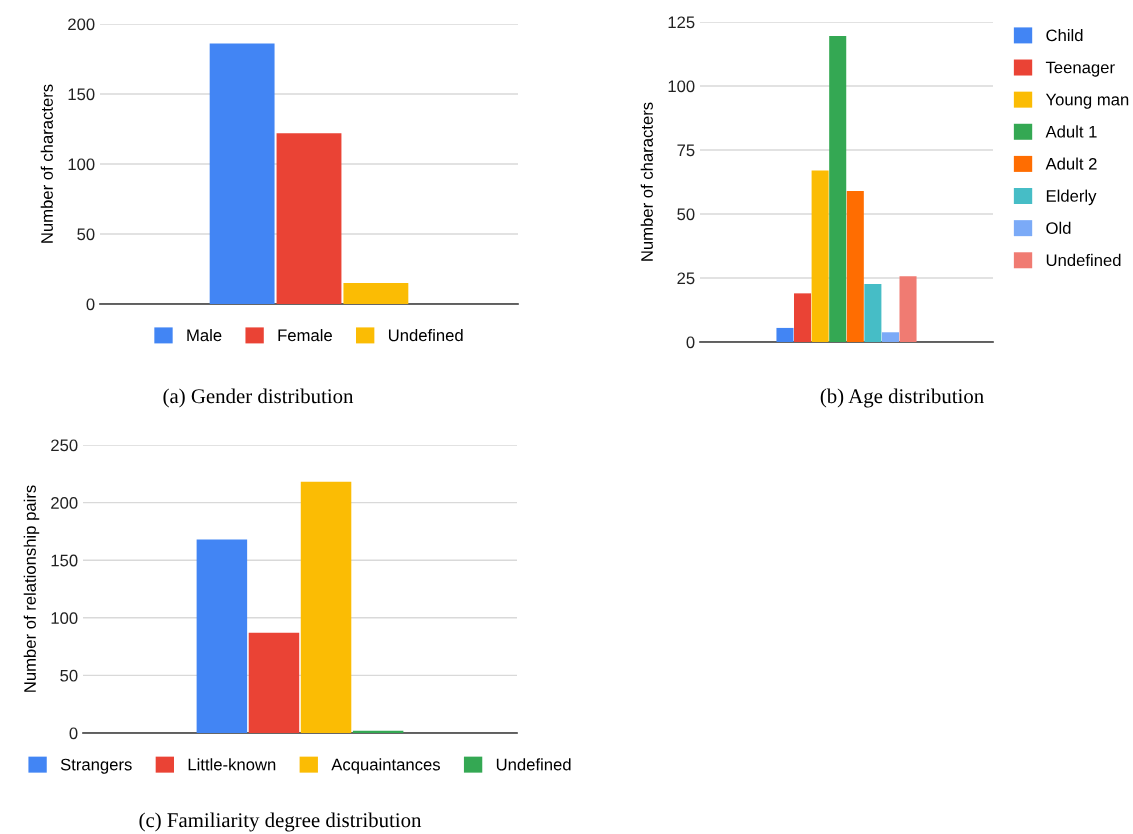 The height and width of the screenshot is (834, 1133). What do you see at coordinates (96, 766) in the screenshot?
I see `legend-label: Strangers` at bounding box center [96, 766].